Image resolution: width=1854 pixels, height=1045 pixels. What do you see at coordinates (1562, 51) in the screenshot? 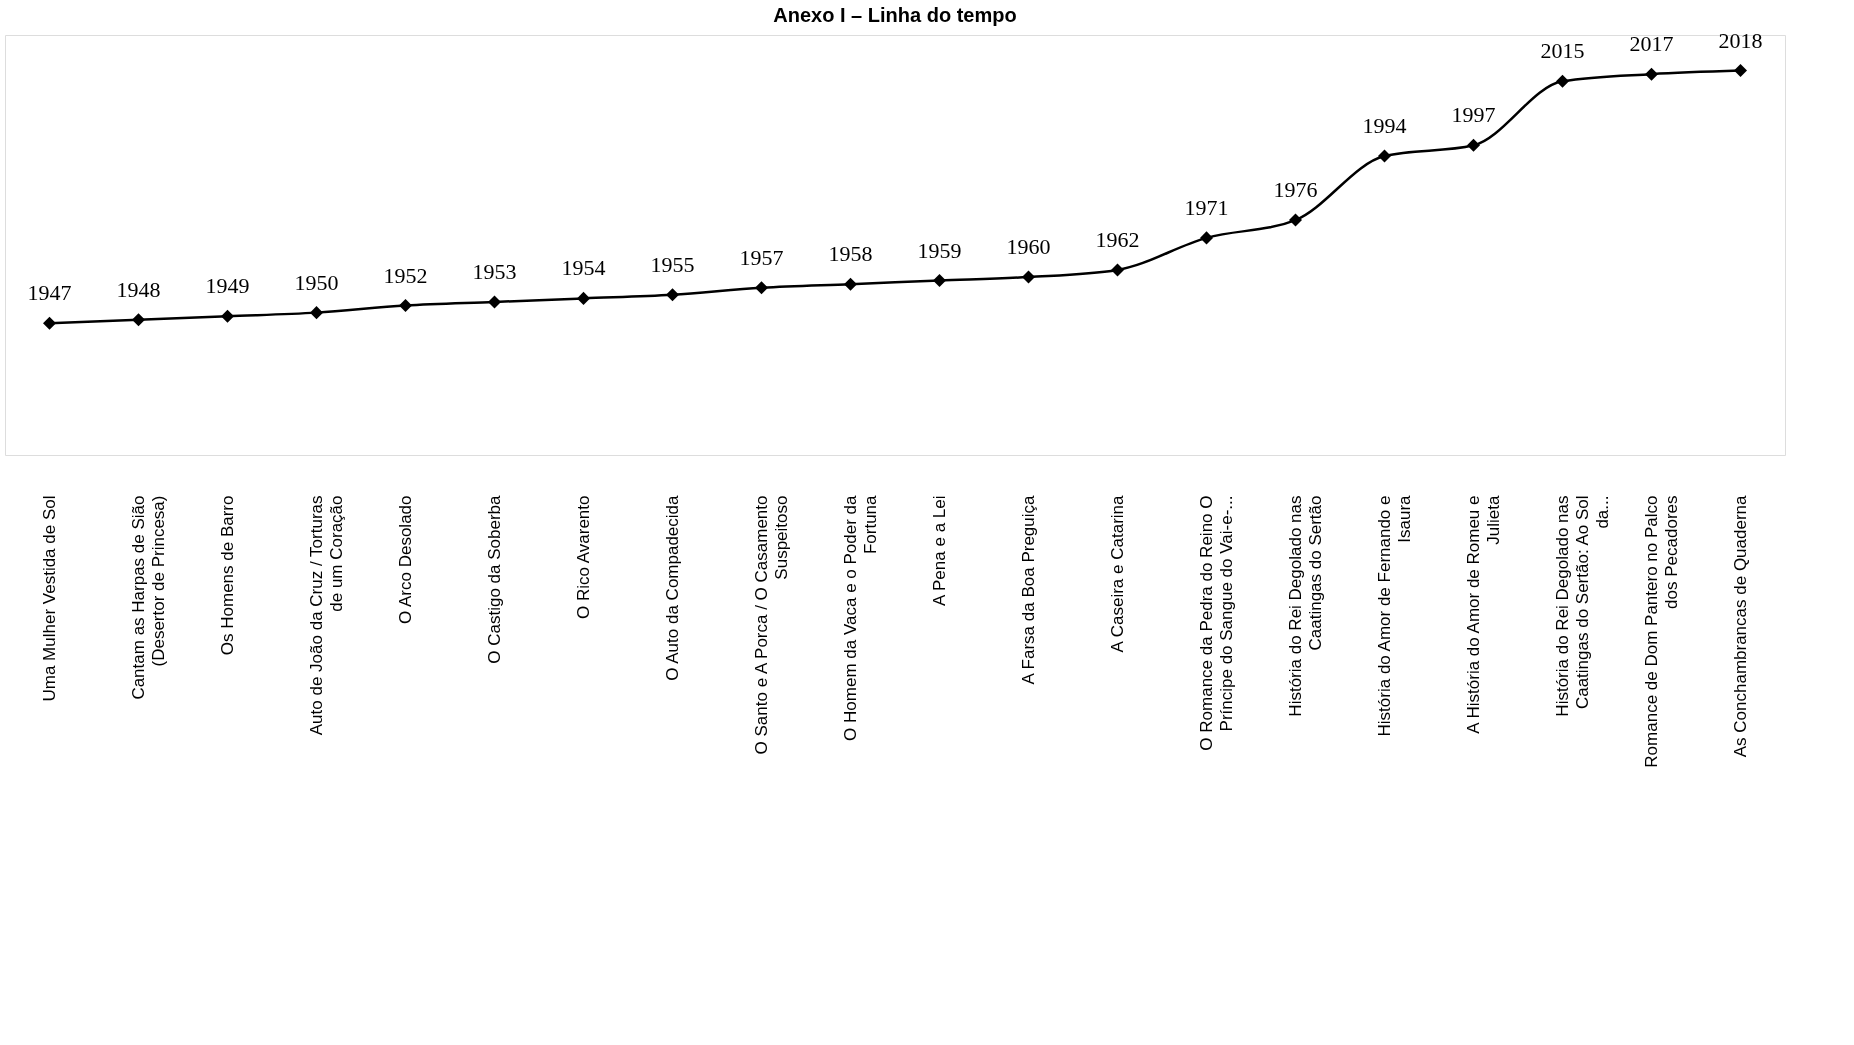
I see `data-label: 2015` at bounding box center [1562, 51].